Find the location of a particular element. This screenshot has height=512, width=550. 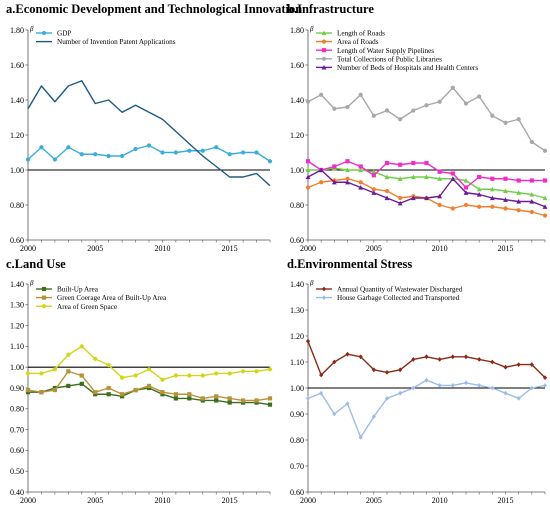

y-tick-label: 0.50 is located at coordinates (17, 471).